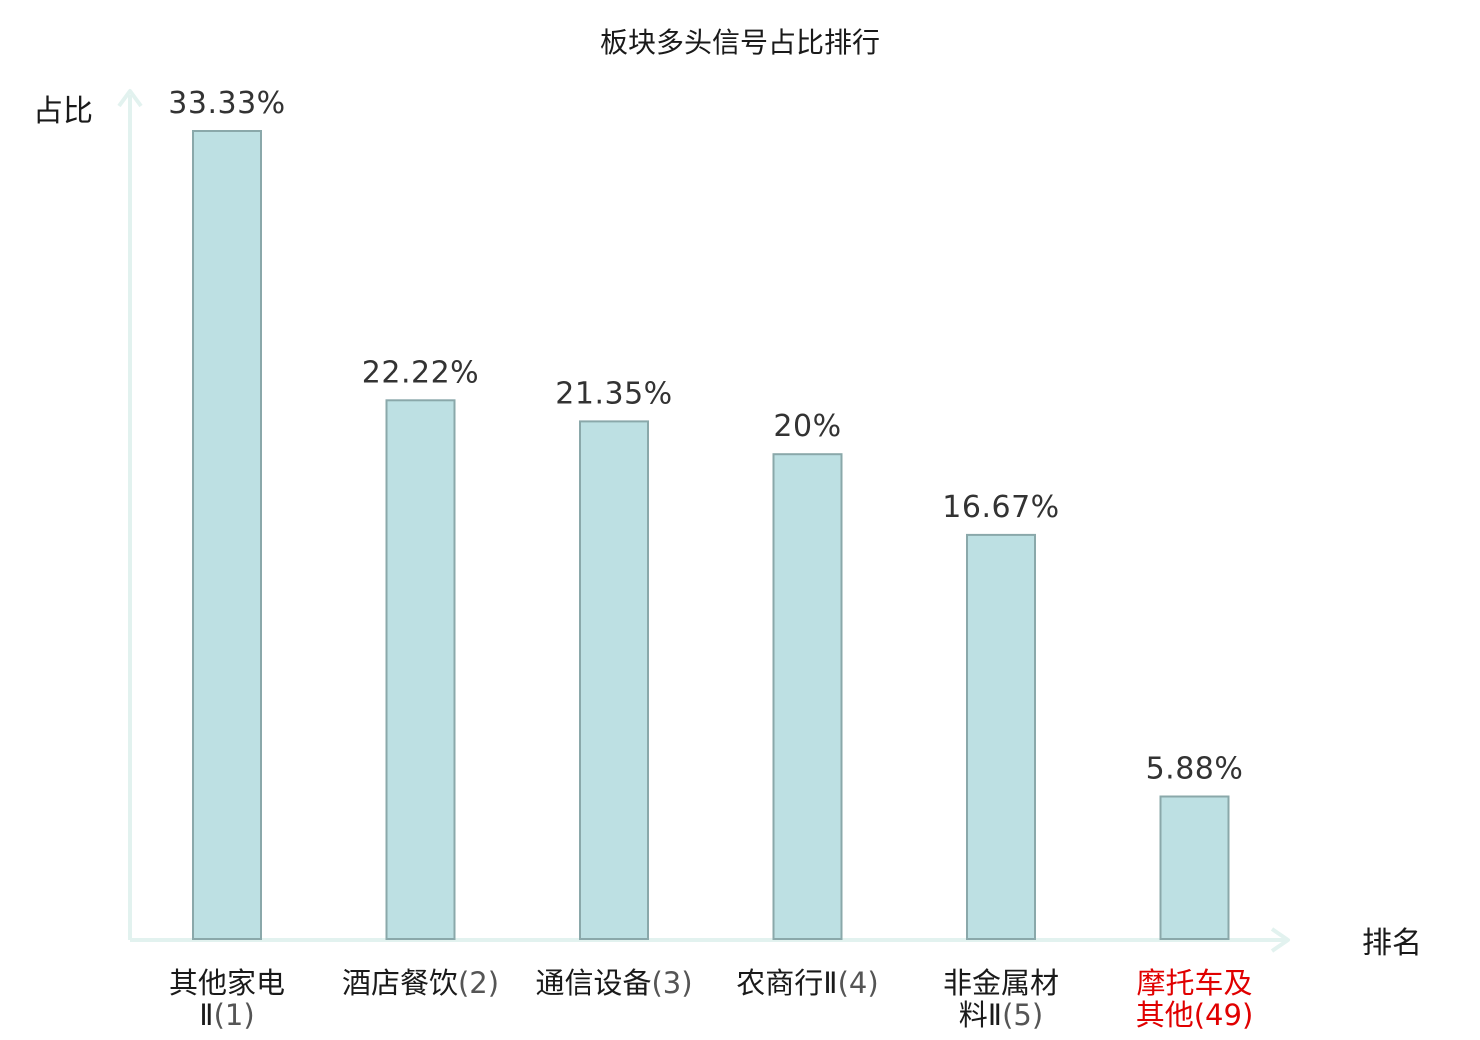  I want to click on category-label-2: 酒店餐饮(2), so click(420, 983).